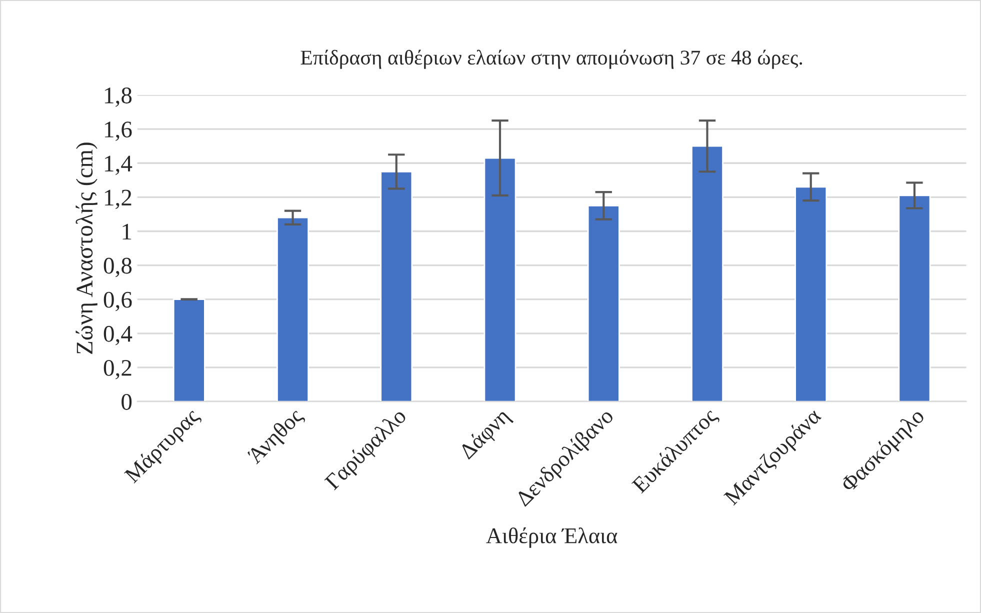 This screenshot has width=981, height=613. I want to click on chart-title: Επίδραση αιθέριων ελαίων στην απομόνωση 37 σε 48 ώρες., so click(551, 59).